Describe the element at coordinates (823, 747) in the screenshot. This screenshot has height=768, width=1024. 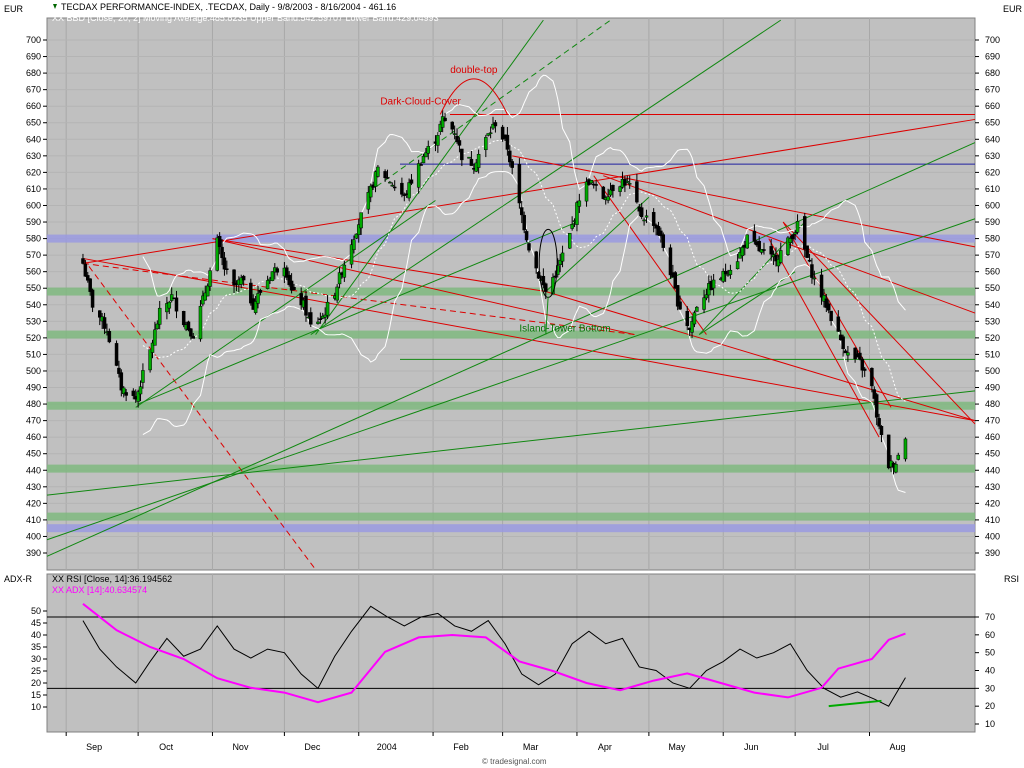
I see `x-tick-label: Jul` at that location.